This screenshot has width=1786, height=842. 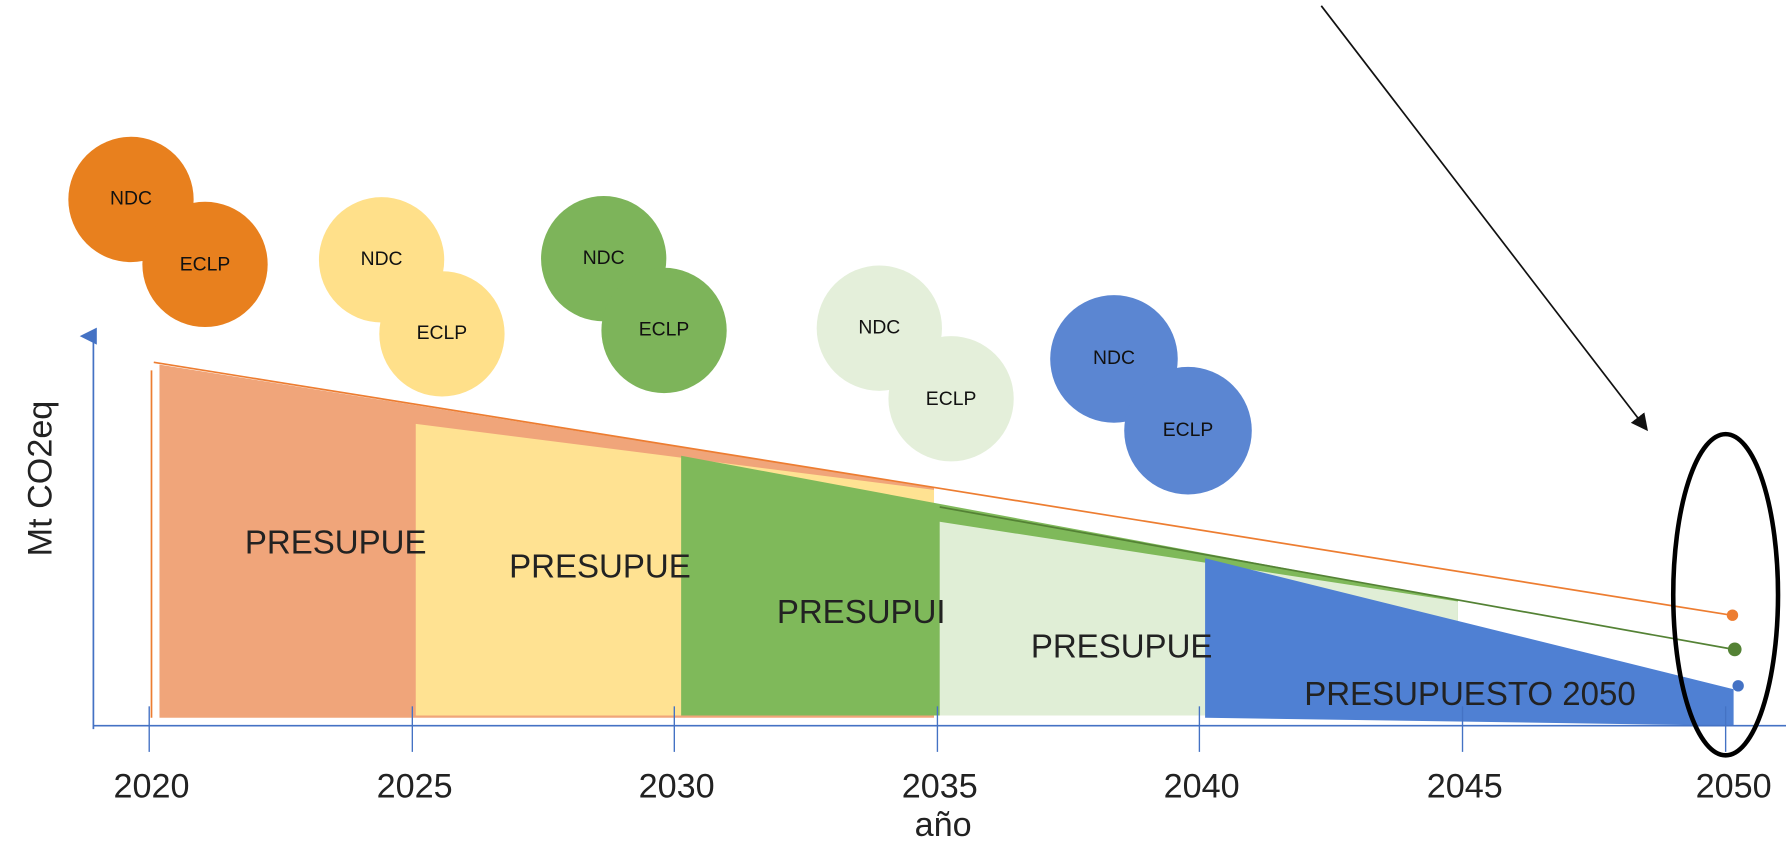 I want to click on x-tick-label: 2040, so click(x=1202, y=786).